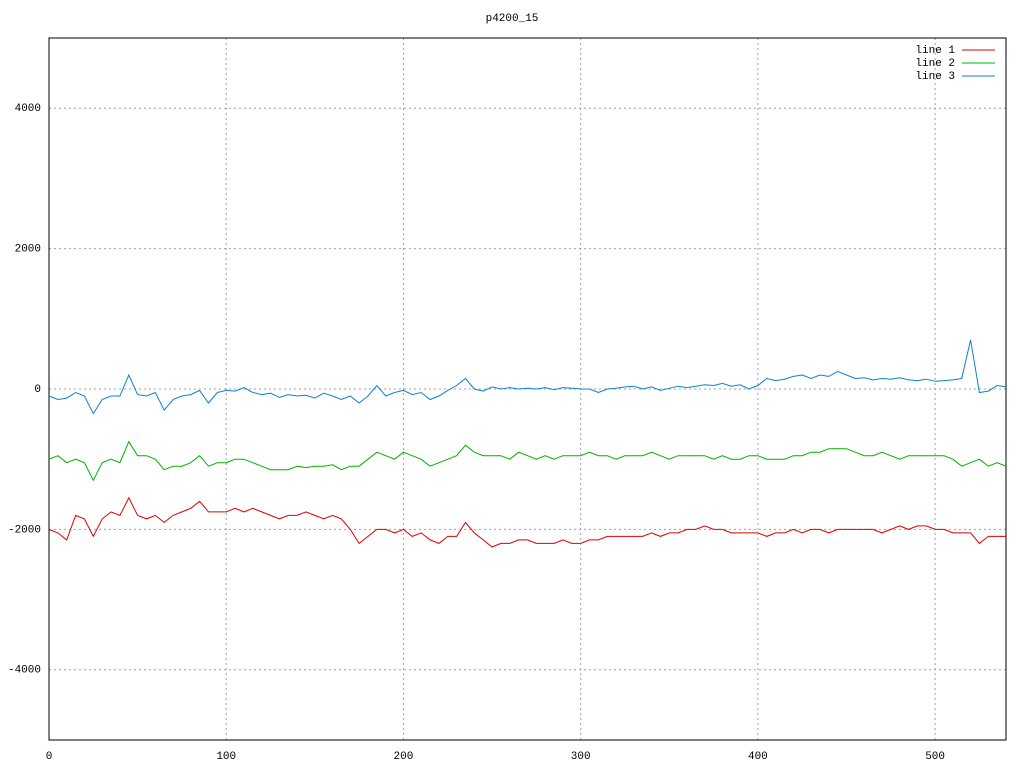 The width and height of the screenshot is (1024, 768). What do you see at coordinates (512, 19) in the screenshot?
I see `chart-title: p4200_15` at bounding box center [512, 19].